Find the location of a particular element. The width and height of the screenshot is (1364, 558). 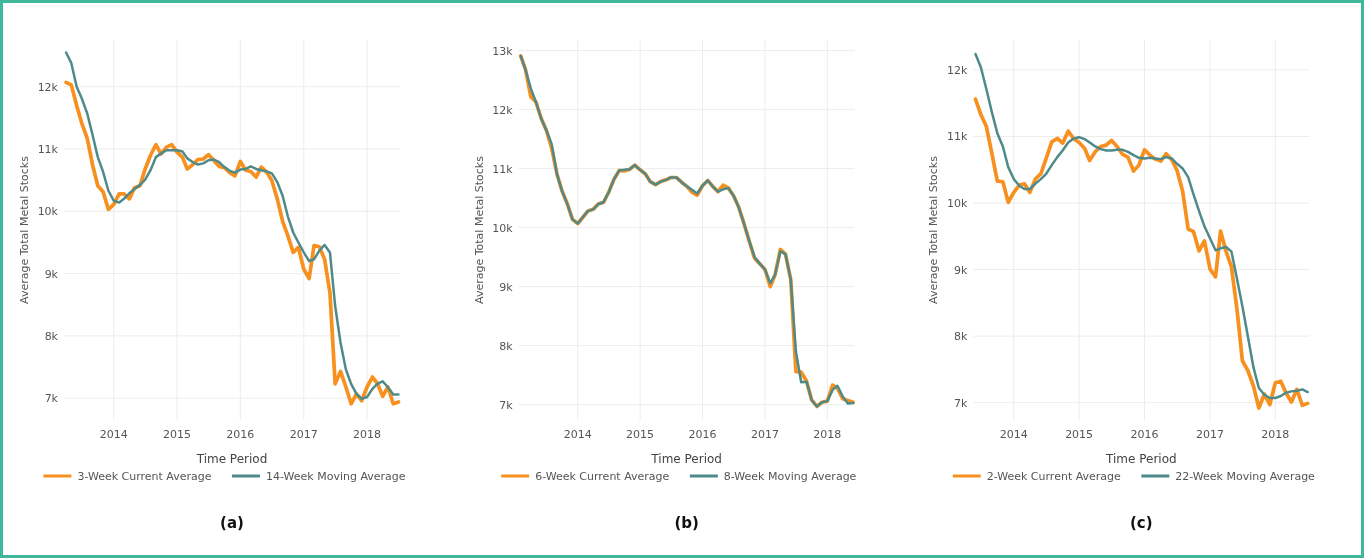

y-tick-label: 13k is located at coordinates (503, 51).